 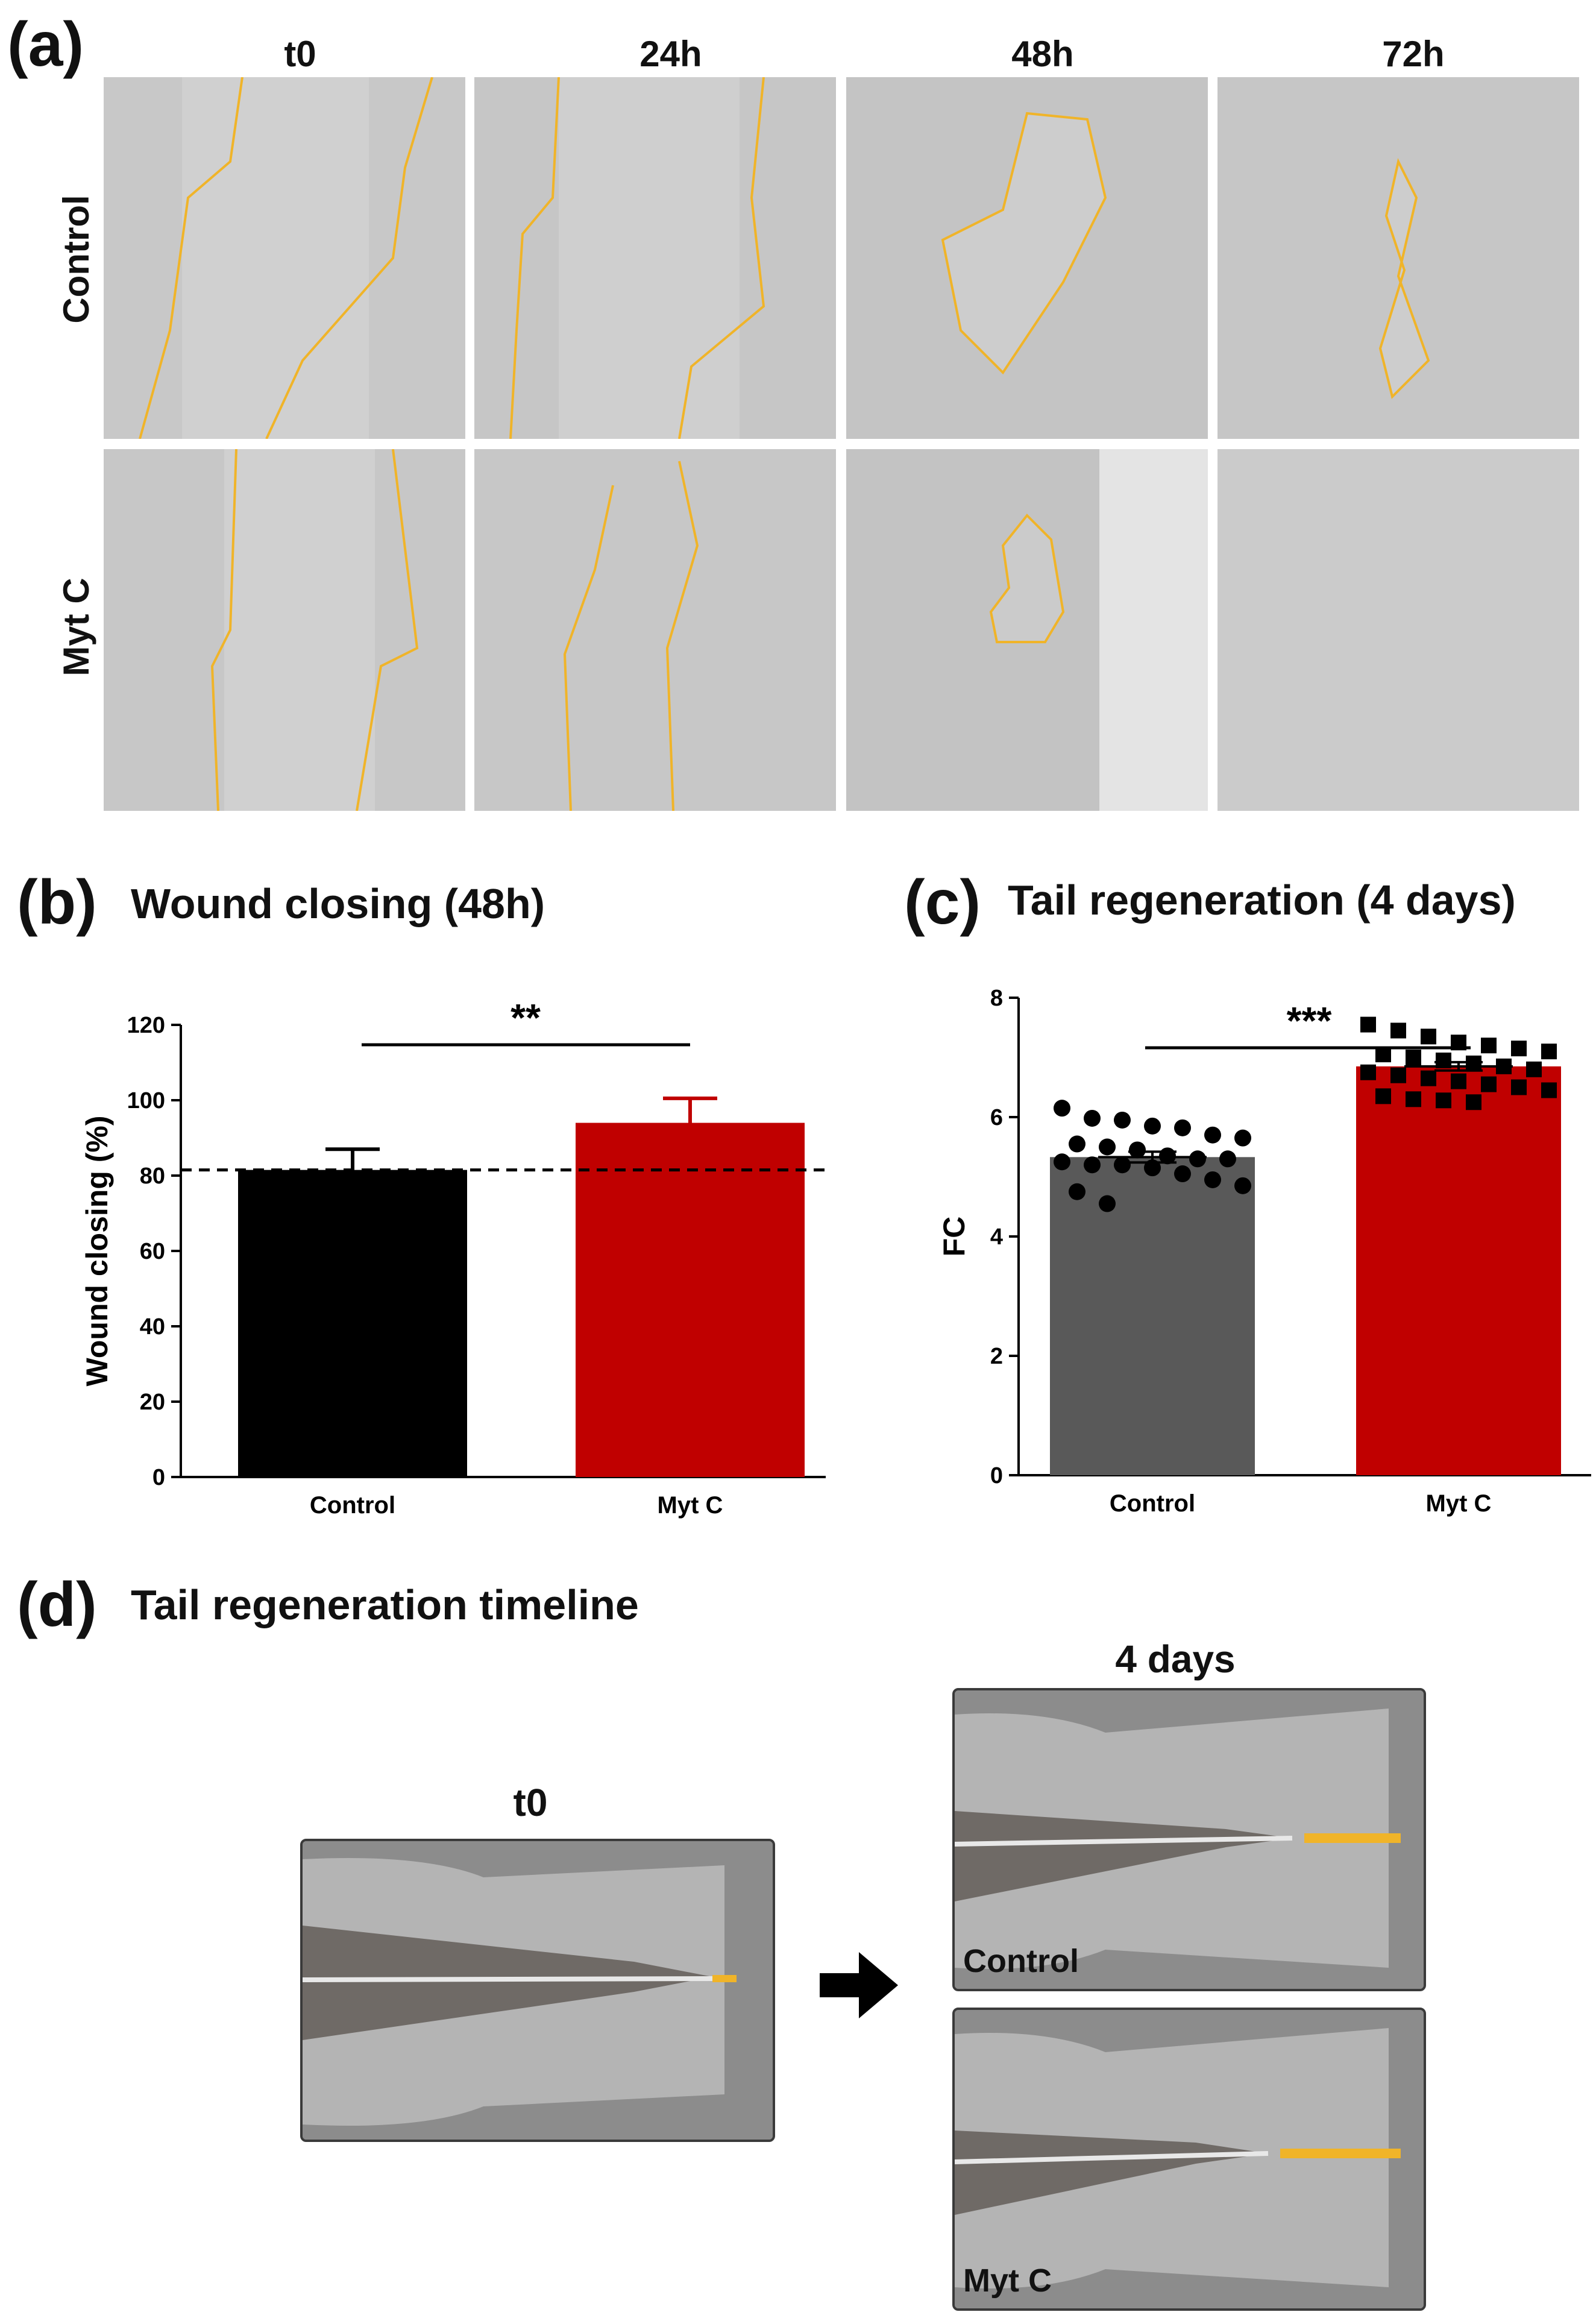 What do you see at coordinates (57, 902) in the screenshot?
I see `panel-b-letter: (b)` at bounding box center [57, 902].